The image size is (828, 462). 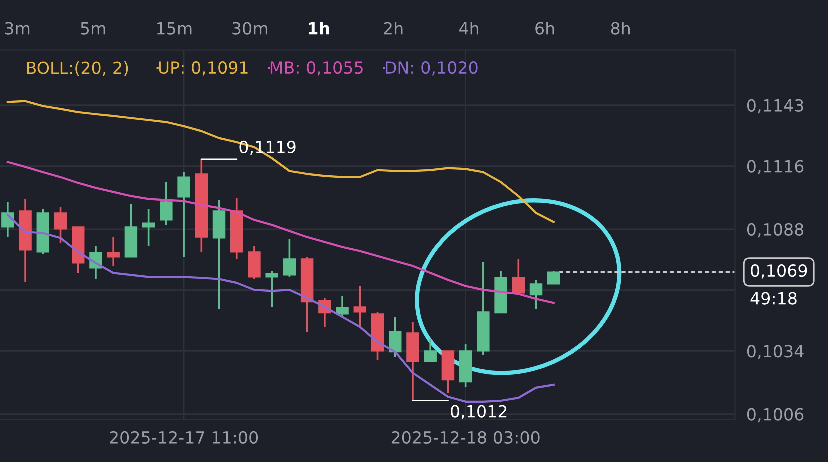 What do you see at coordinates (316, 68) in the screenshot?
I see `legend-label: MB: 0,1055` at bounding box center [316, 68].